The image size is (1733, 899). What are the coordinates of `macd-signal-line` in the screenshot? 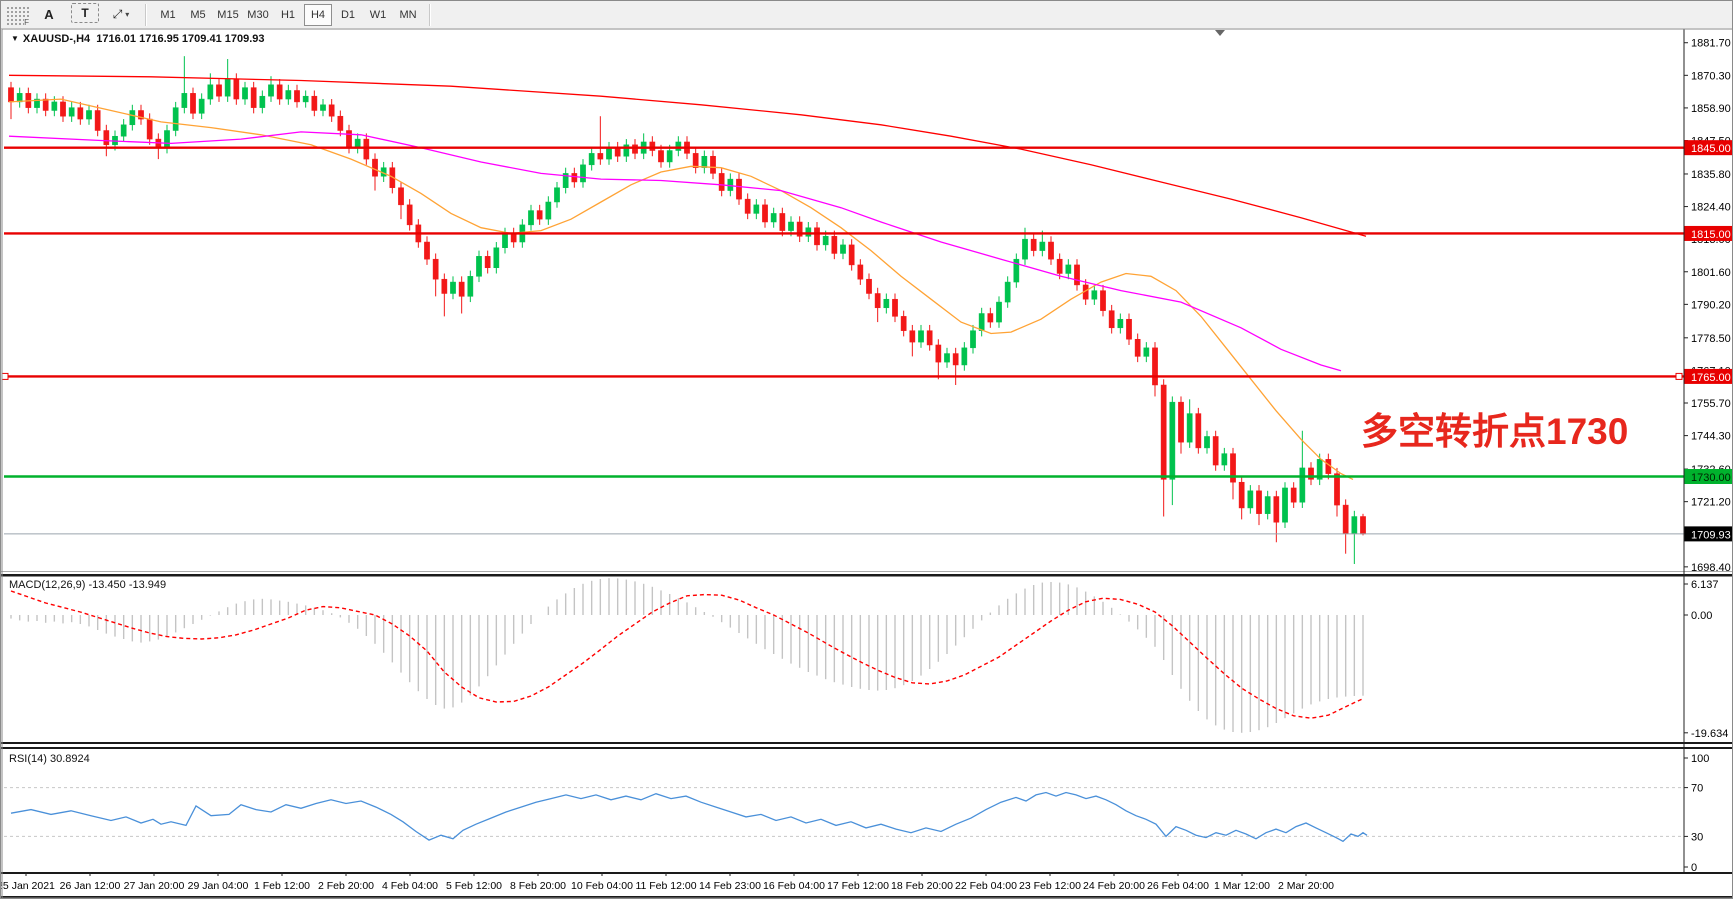 It's located at (687, 654).